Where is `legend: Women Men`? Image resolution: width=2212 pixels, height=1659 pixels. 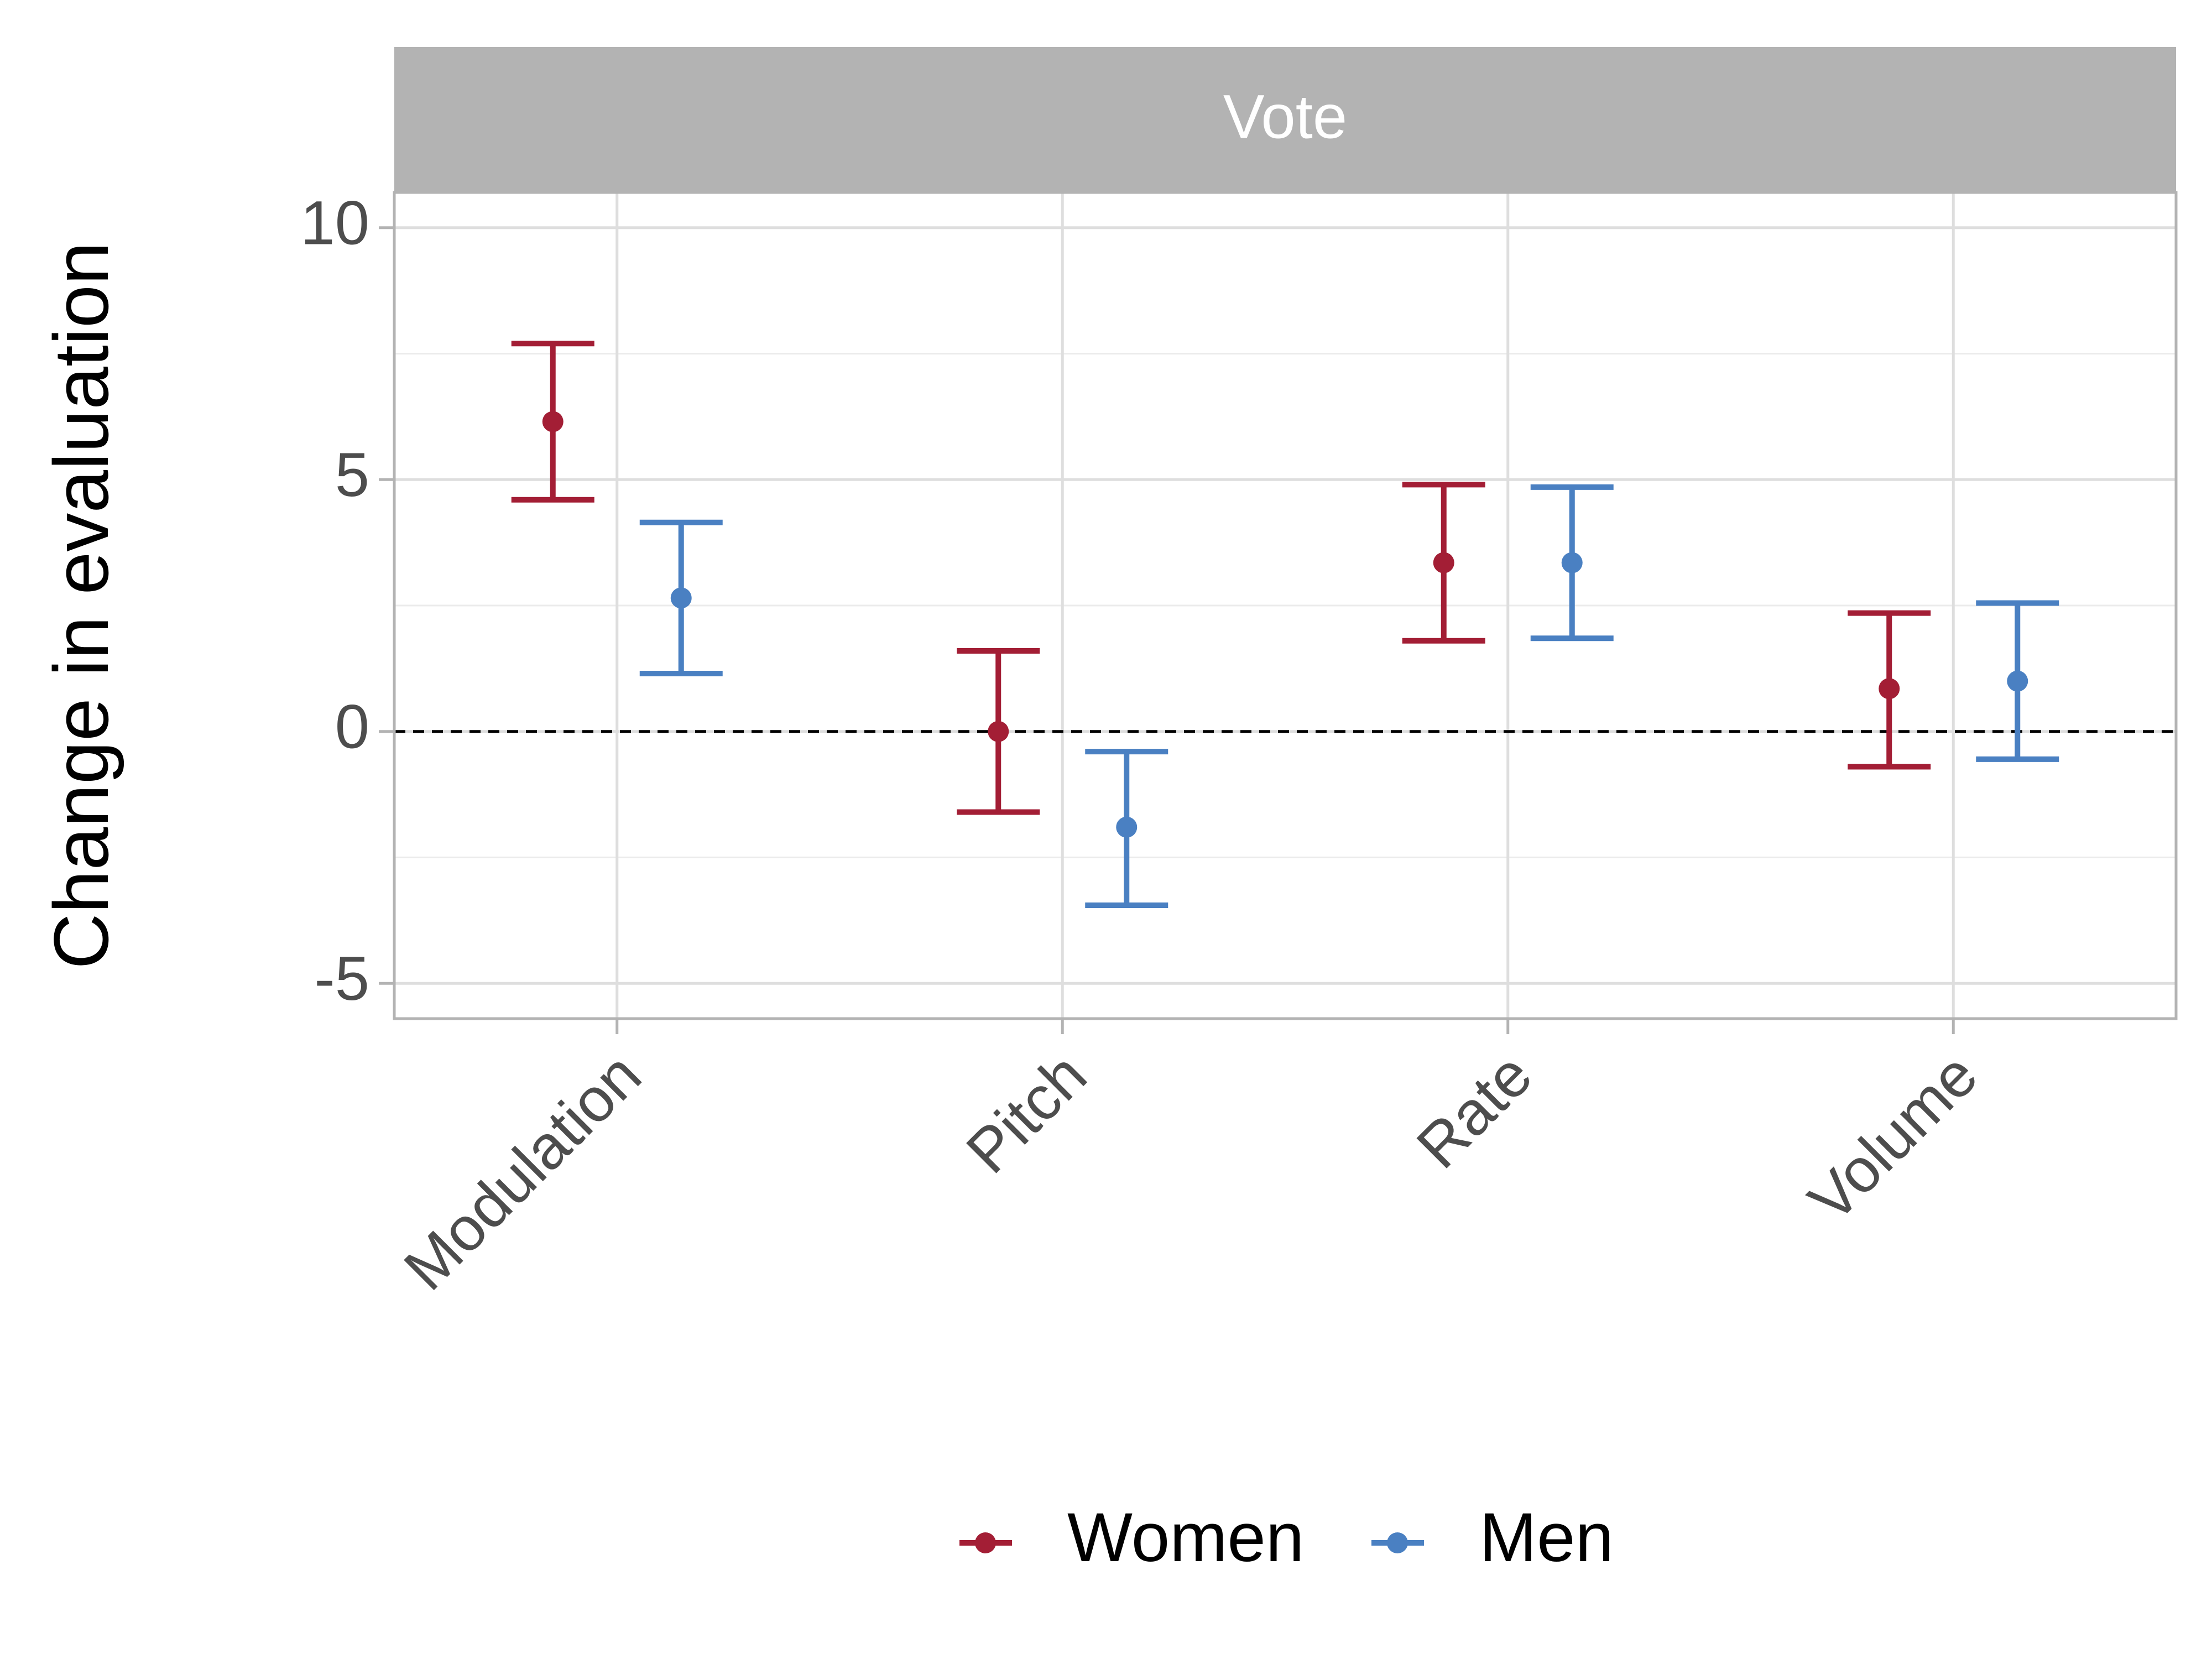 legend: Women Men is located at coordinates (1287, 1537).